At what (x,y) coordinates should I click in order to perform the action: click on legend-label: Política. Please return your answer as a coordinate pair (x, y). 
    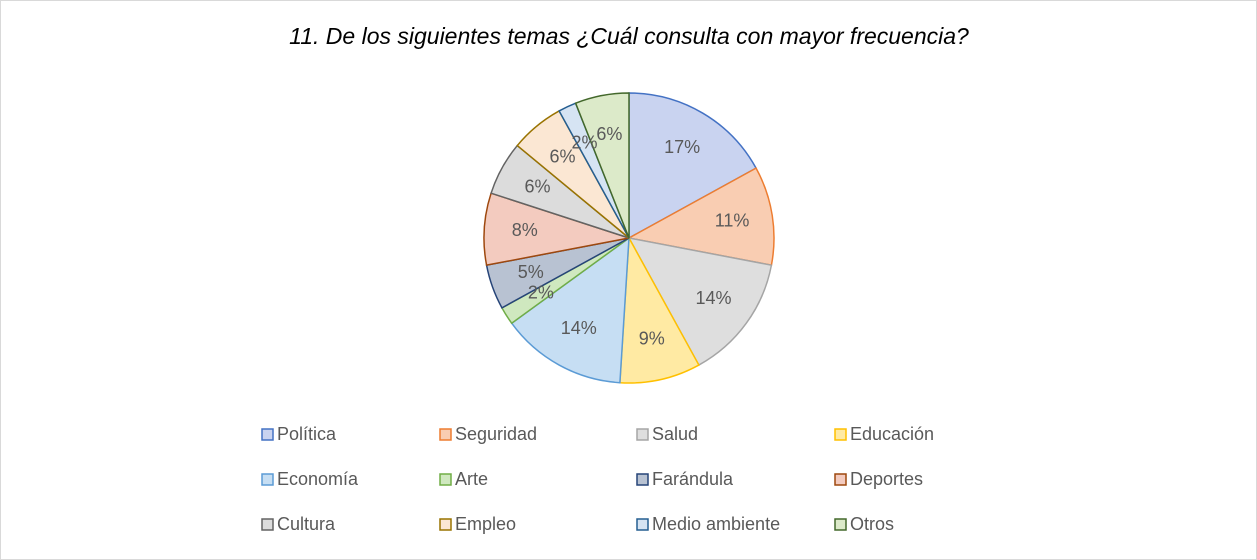
    Looking at the image, I should click on (307, 434).